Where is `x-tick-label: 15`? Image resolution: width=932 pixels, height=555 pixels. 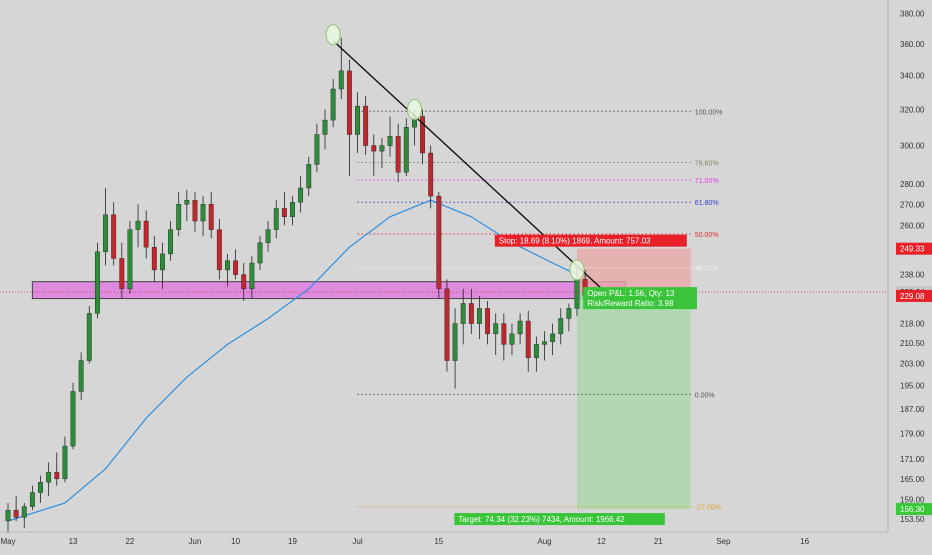
x-tick-label: 15 is located at coordinates (438, 541).